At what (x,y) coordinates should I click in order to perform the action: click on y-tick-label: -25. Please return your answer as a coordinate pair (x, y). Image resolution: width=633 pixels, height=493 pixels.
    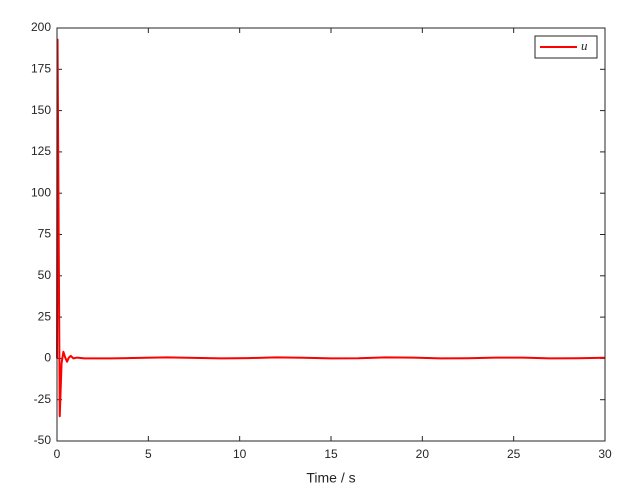
    Looking at the image, I should click on (43, 399).